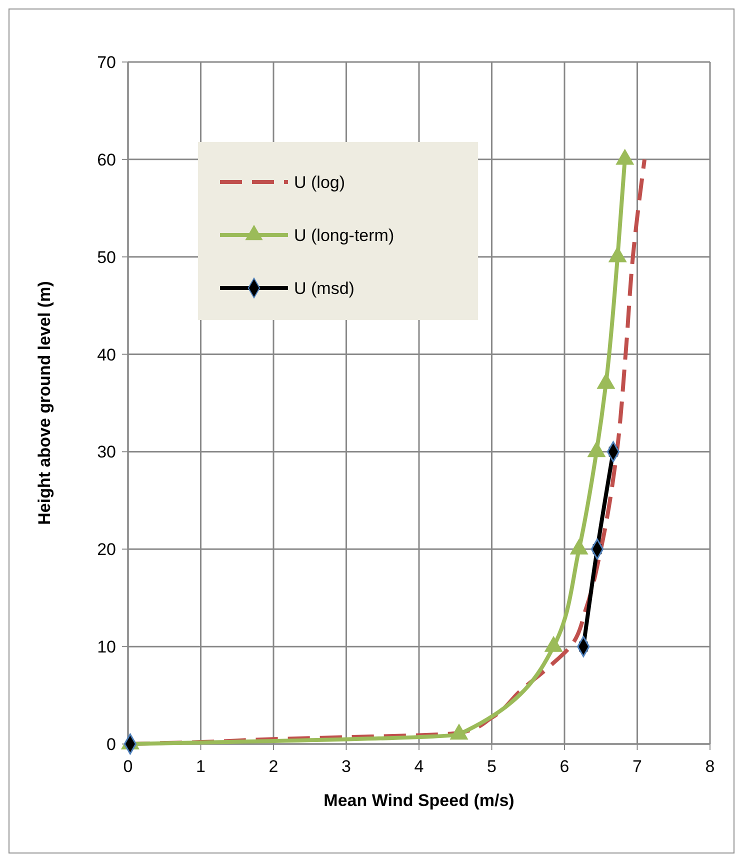 The height and width of the screenshot is (862, 743). What do you see at coordinates (106, 452) in the screenshot?
I see `y-tick-label: 30` at bounding box center [106, 452].